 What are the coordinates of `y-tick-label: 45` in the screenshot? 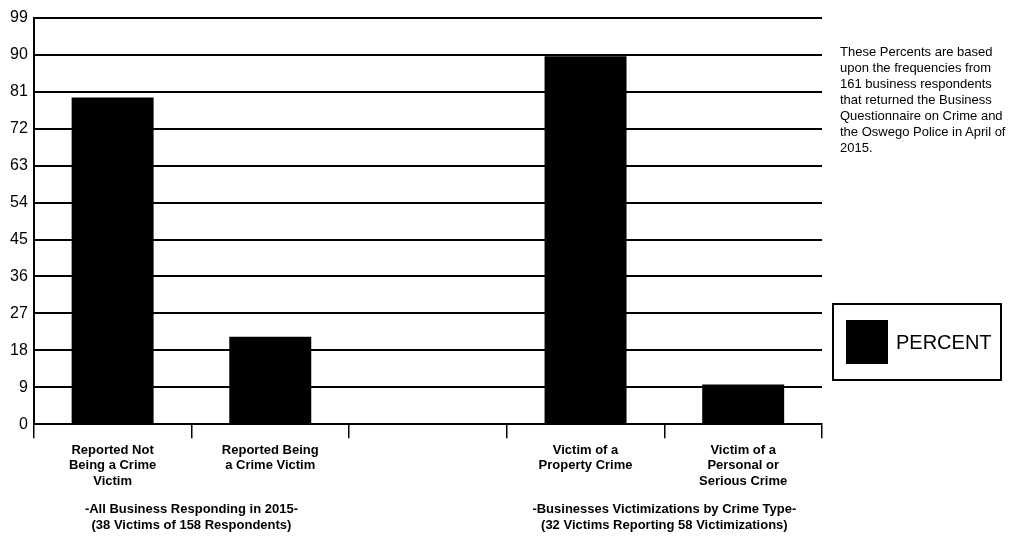 It's located at (19, 238).